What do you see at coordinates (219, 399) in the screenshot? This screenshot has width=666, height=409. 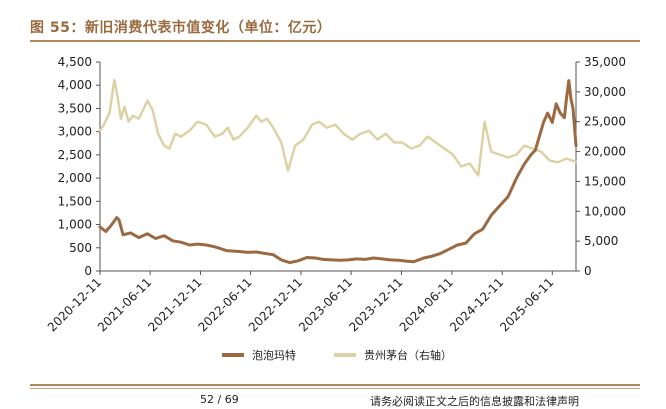 I see `page-number: 52 / 69` at bounding box center [219, 399].